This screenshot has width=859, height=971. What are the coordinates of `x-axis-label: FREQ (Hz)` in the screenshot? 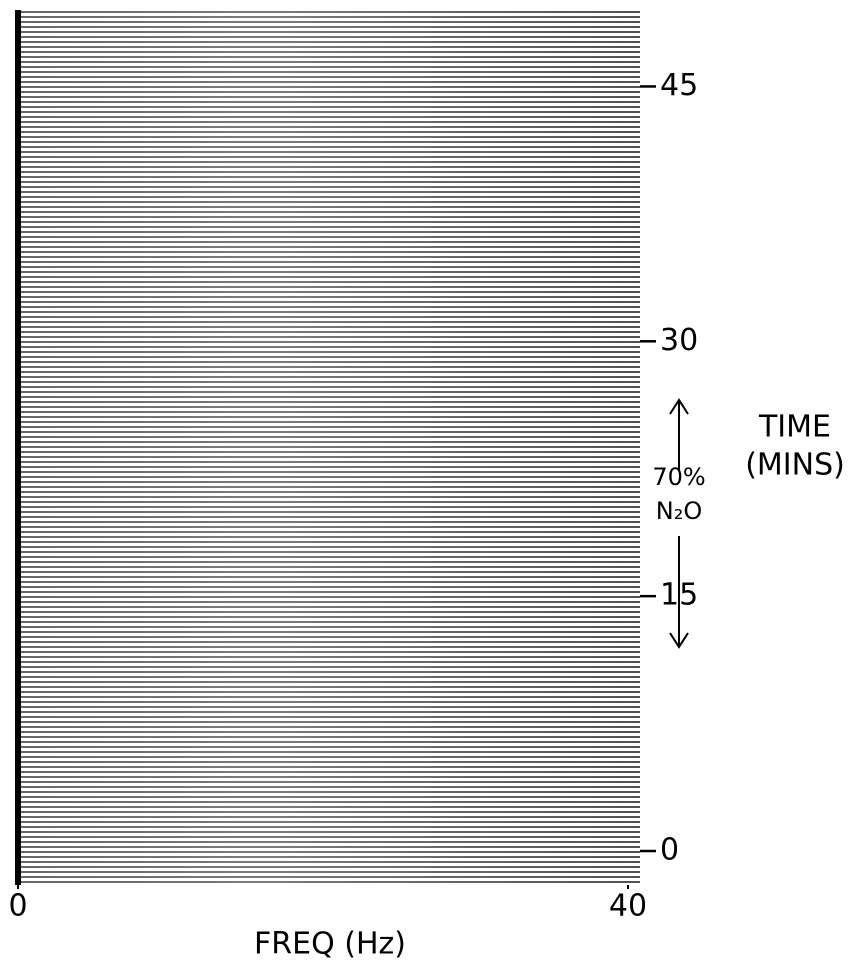 It's located at (330, 944).